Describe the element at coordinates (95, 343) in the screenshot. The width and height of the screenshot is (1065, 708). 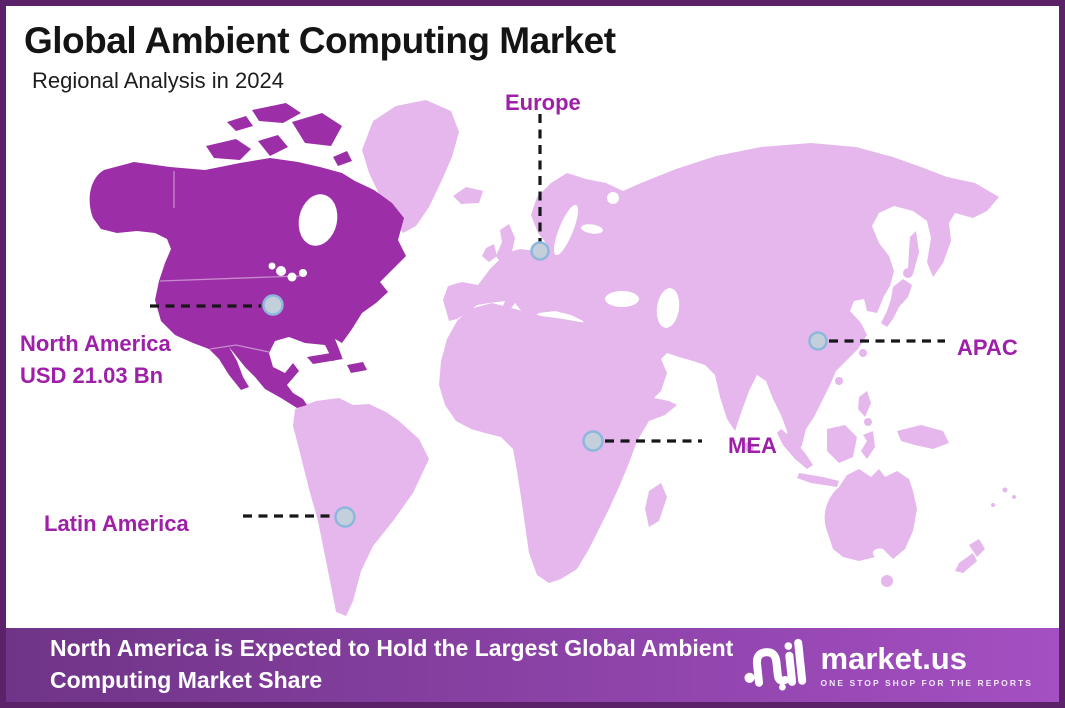
I see `label-north-america-name: North America` at that location.